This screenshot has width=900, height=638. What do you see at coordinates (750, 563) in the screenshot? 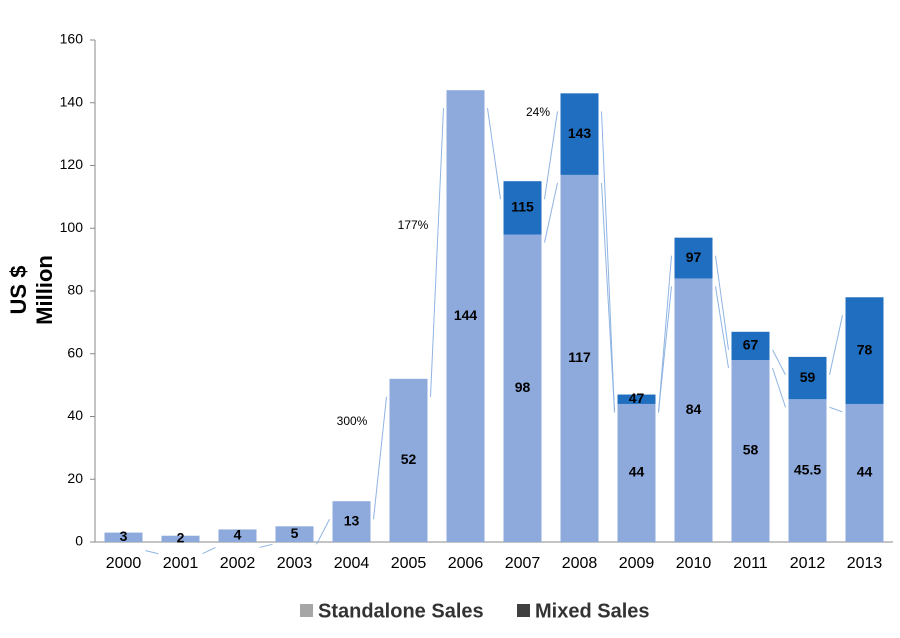
I see `x-tick-label: 2011` at bounding box center [750, 563].